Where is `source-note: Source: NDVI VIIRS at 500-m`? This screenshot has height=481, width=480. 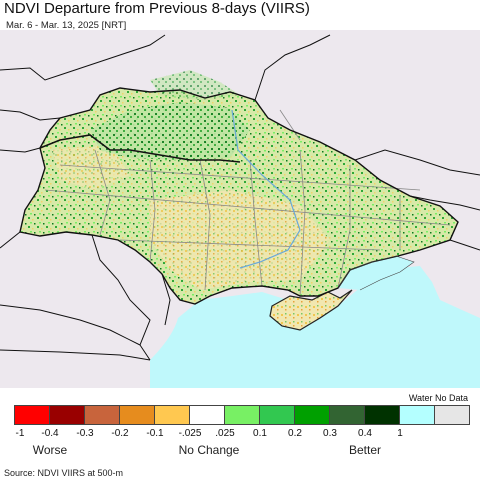
source-note: Source: NDVI VIIRS at 500-m is located at coordinates (64, 473).